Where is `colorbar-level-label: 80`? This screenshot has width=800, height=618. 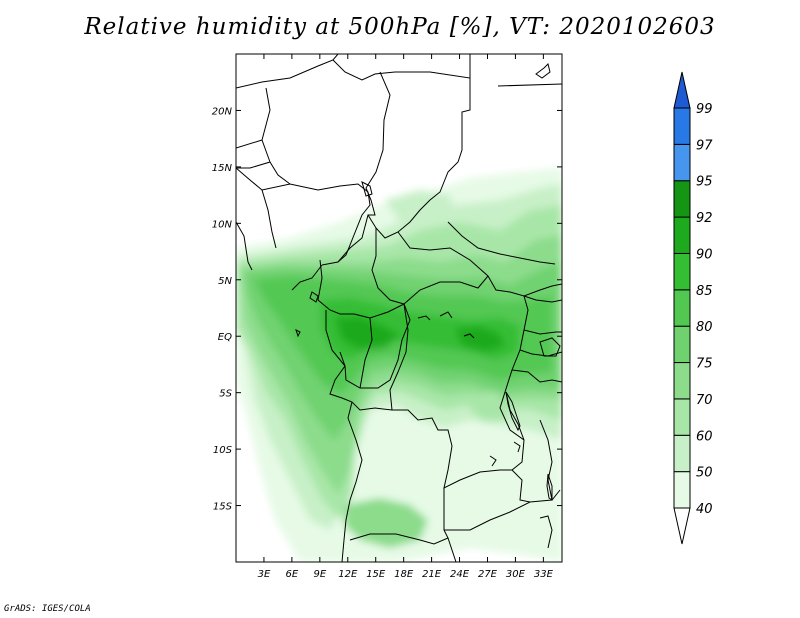 colorbar-level-label: 80 is located at coordinates (704, 327).